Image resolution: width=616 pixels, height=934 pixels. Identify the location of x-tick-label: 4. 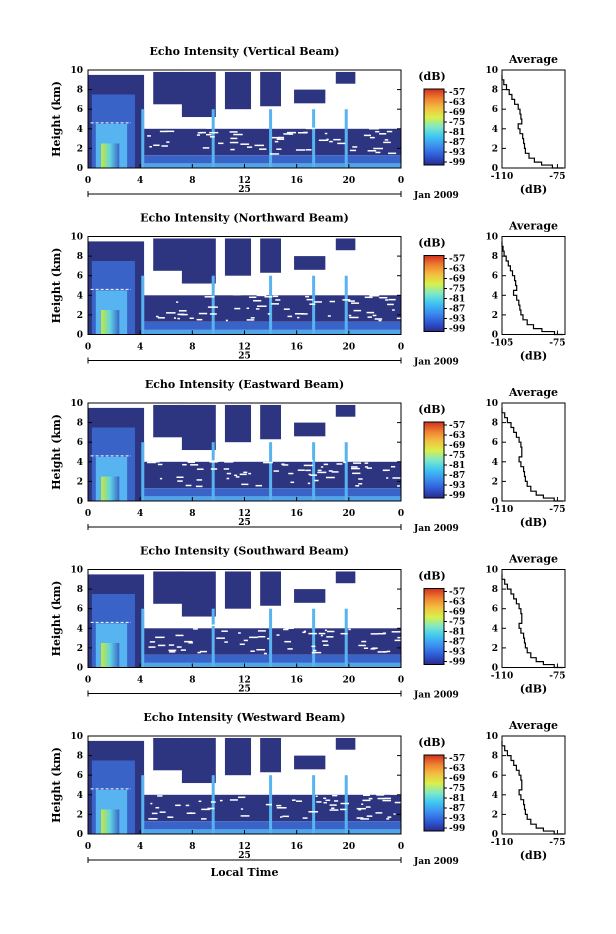
(140, 348).